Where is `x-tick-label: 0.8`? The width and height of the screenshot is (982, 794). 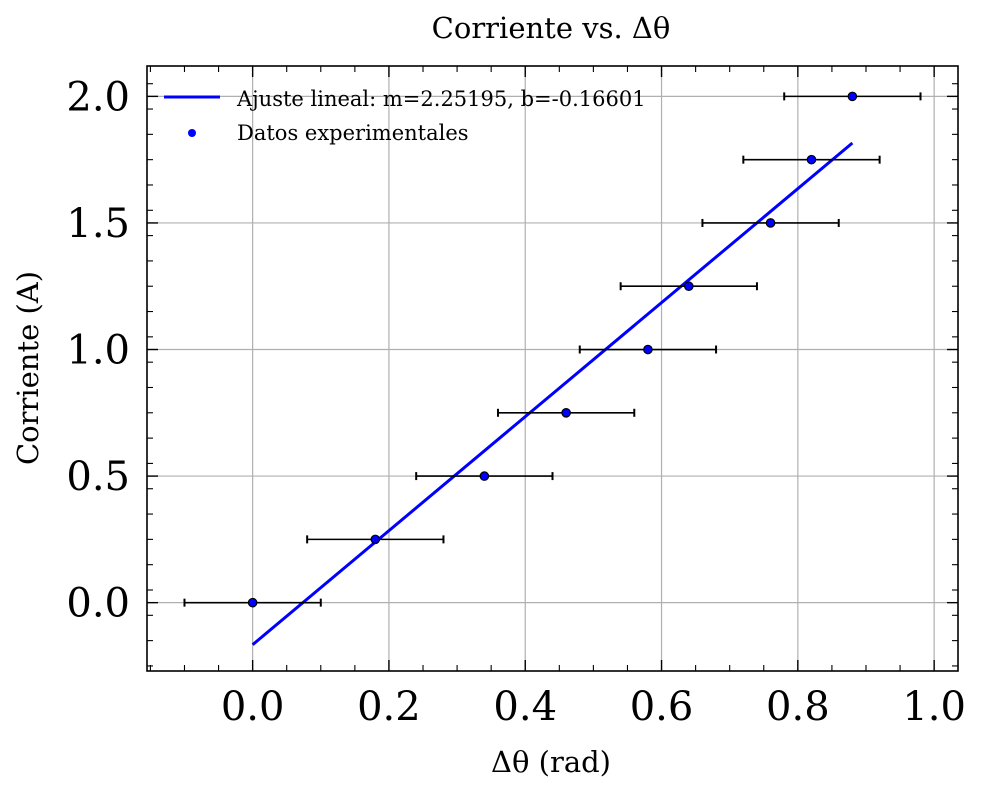
x-tick-label: 0.8 is located at coordinates (798, 707).